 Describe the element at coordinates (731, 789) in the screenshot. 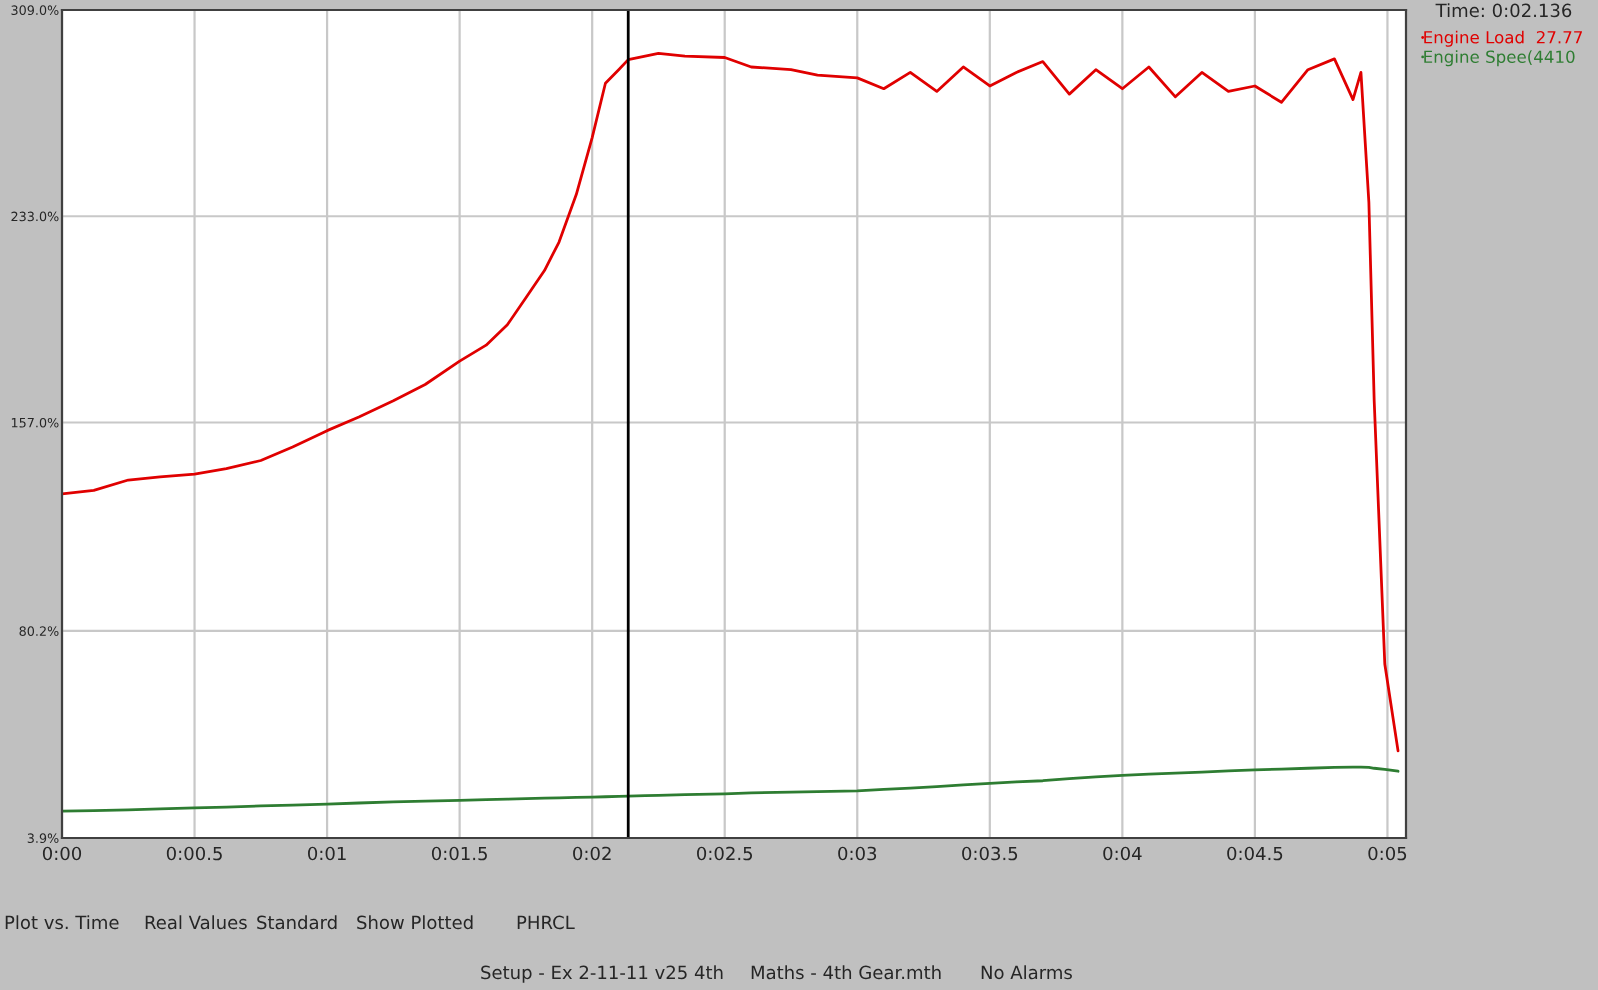

I see `line-series` at that location.